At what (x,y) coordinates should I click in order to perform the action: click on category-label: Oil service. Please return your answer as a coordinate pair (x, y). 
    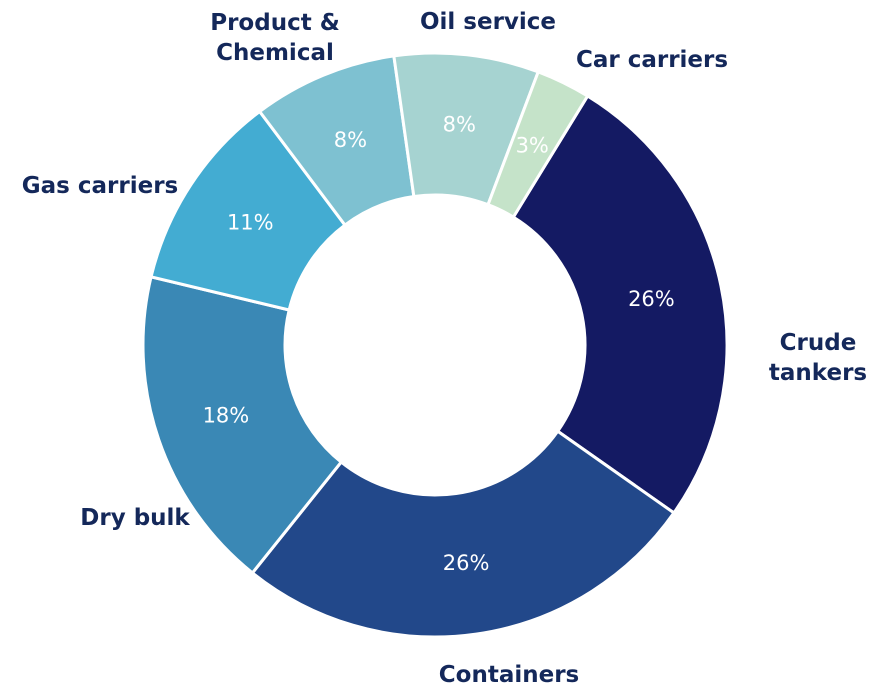
    Looking at the image, I should click on (488, 22).